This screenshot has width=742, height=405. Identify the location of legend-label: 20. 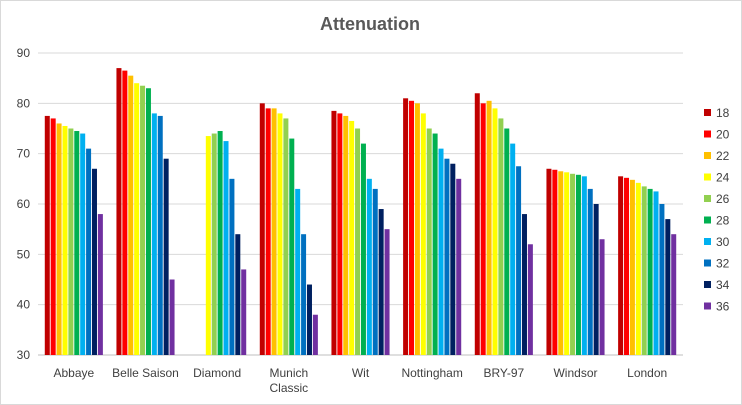
(723, 135).